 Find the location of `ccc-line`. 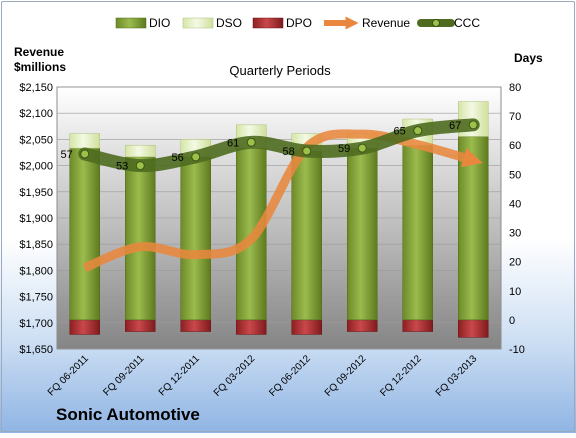

ccc-line is located at coordinates (279, 145).